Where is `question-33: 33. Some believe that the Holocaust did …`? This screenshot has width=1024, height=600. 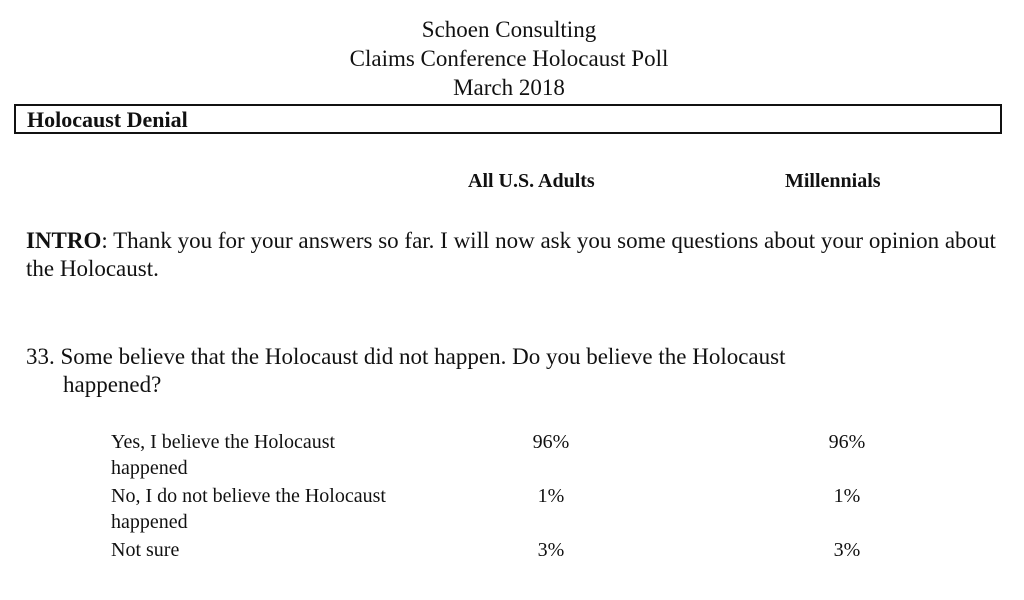
question-33: 33. Some believe that the Holocaust did … is located at coordinates (476, 371).